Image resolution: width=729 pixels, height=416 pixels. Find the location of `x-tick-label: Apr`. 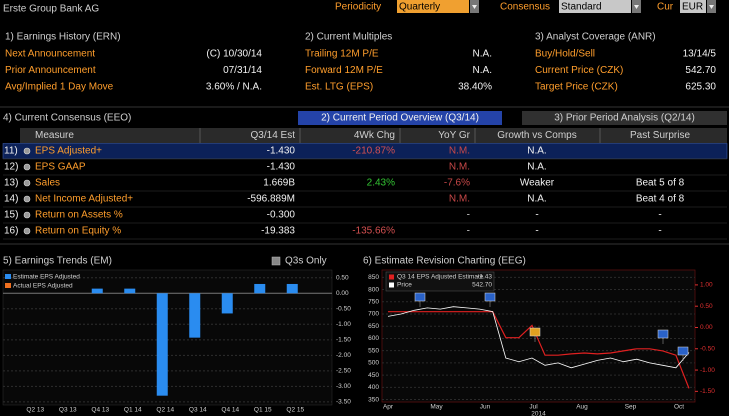

x-tick-label: Apr is located at coordinates (388, 407).